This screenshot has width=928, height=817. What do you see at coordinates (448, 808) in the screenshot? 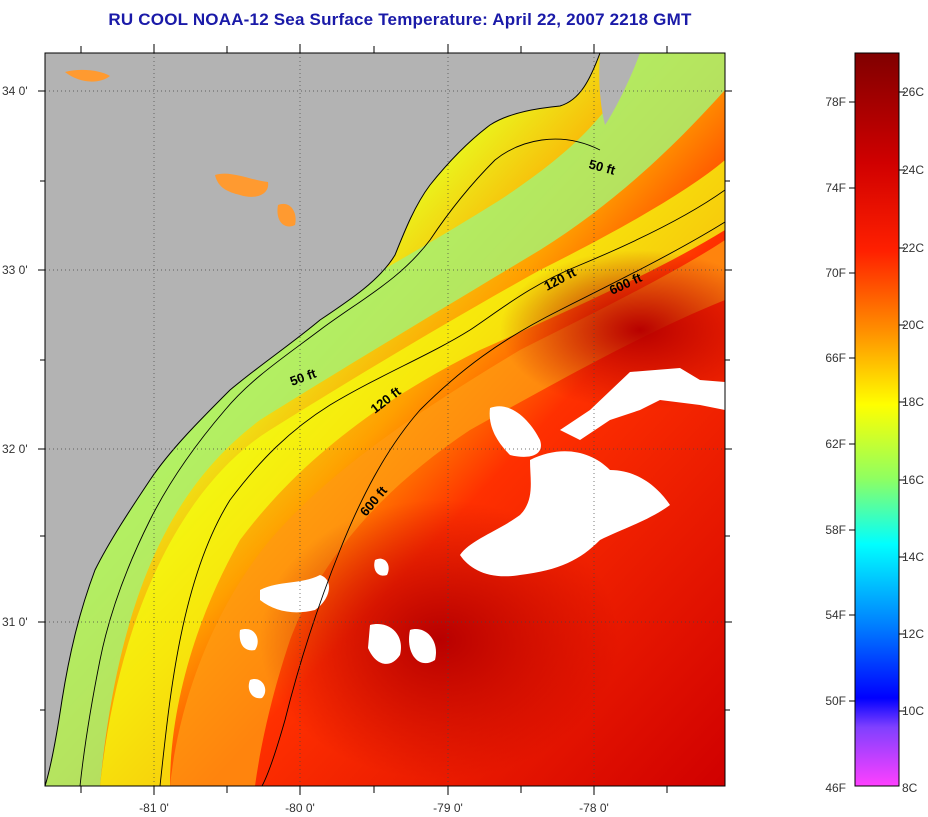
I see `lon-label: -79 0'` at bounding box center [448, 808].